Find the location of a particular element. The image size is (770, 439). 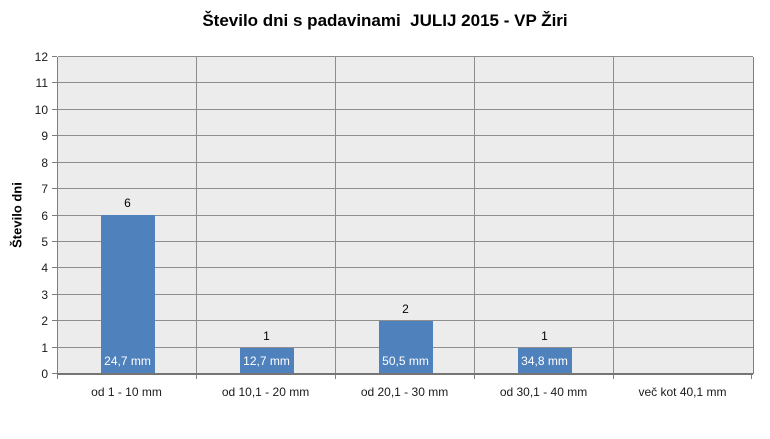

y-tick-label: 4 is located at coordinates (44, 268).